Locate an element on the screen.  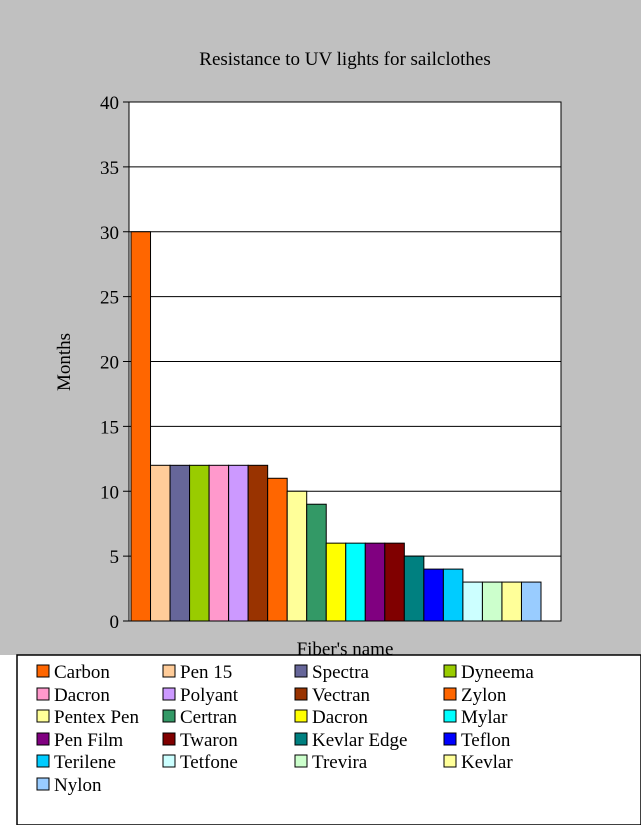
y-tick-label: 10 is located at coordinates (109, 492).